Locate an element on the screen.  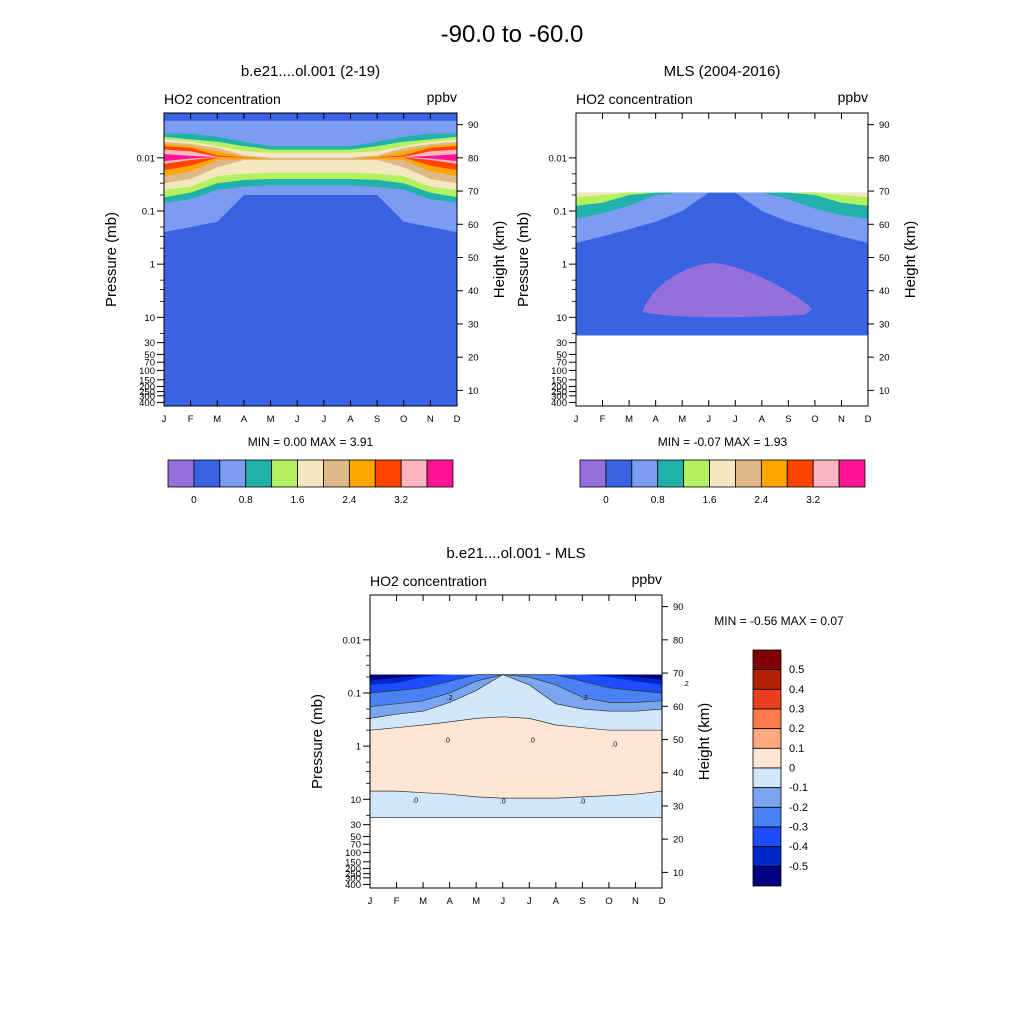
colorbar-label: 2.4 is located at coordinates (349, 500).